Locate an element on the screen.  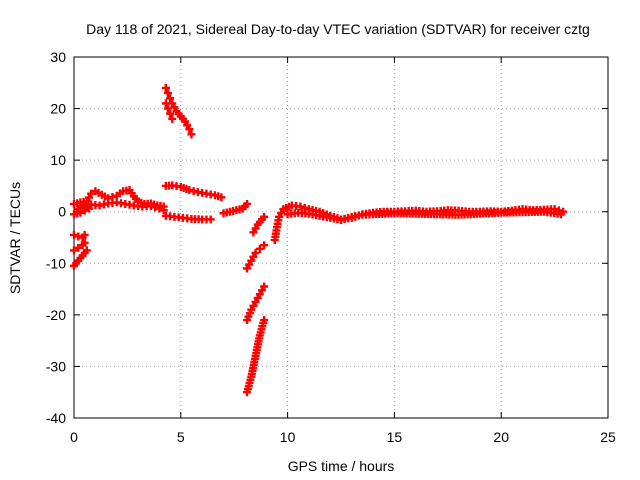
x-axis-label: GPS time / hours is located at coordinates (341, 466).